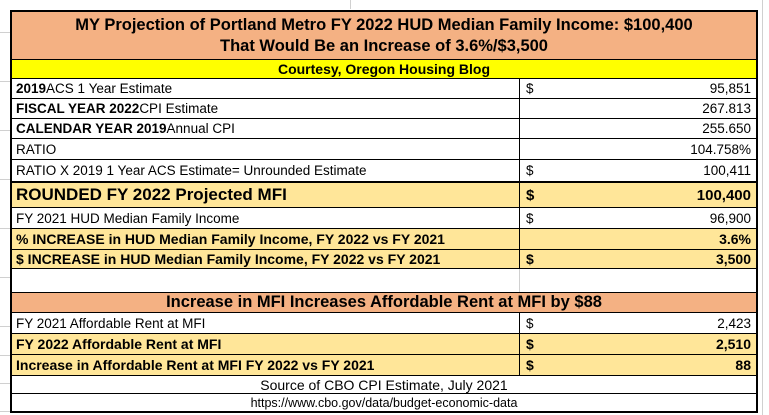 This screenshot has width=769, height=415. What do you see at coordinates (726, 108) in the screenshot?
I see `value-number: 267.813` at bounding box center [726, 108].